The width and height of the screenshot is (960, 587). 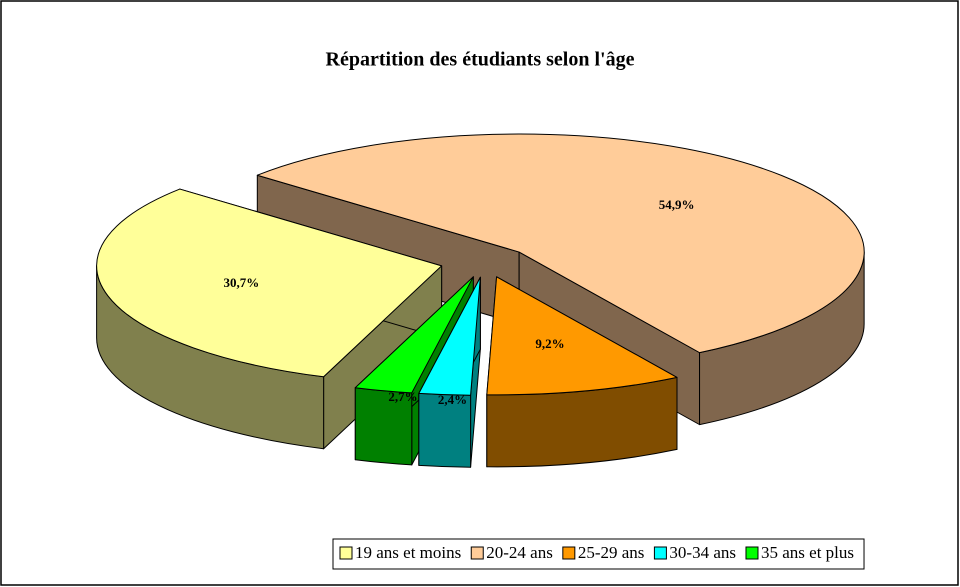 What do you see at coordinates (519, 552) in the screenshot?
I see `legend-label: 20-24 ans` at bounding box center [519, 552].